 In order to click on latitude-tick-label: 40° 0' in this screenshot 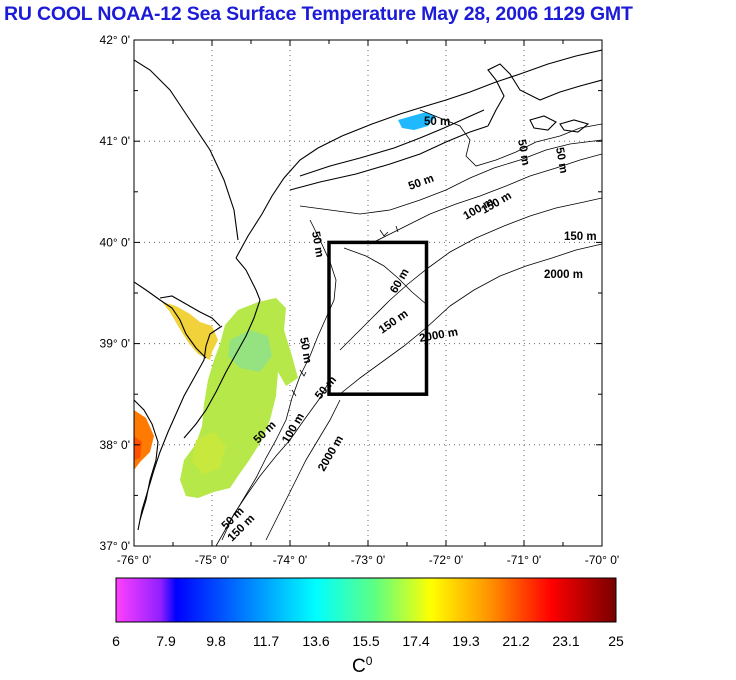, I will do `click(115, 242)`.